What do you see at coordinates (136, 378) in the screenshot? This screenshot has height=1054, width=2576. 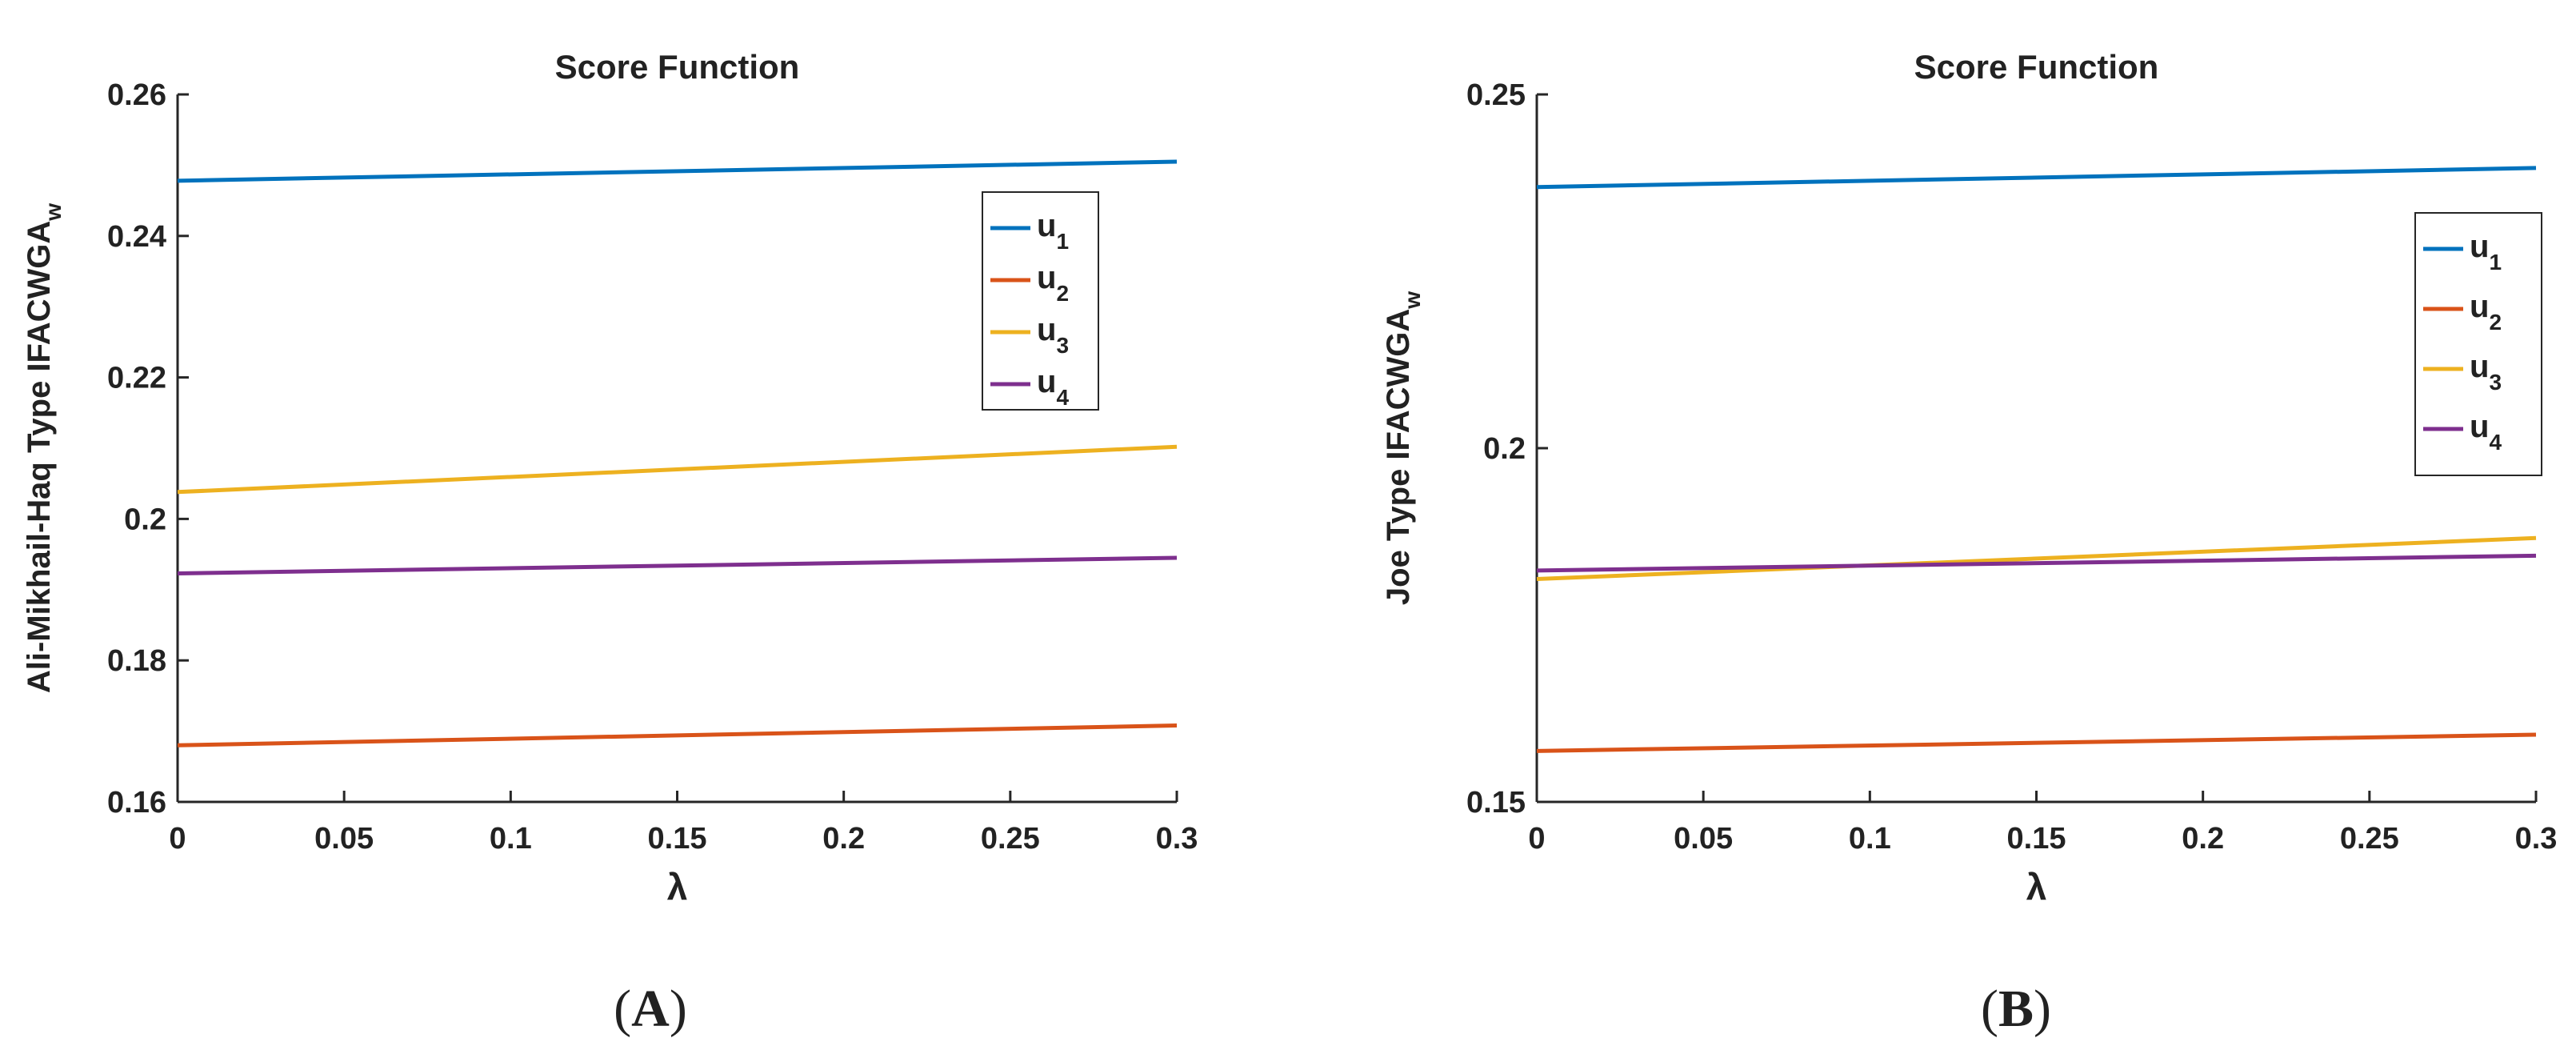 I see `y-tick-label: 0.22` at bounding box center [136, 378].